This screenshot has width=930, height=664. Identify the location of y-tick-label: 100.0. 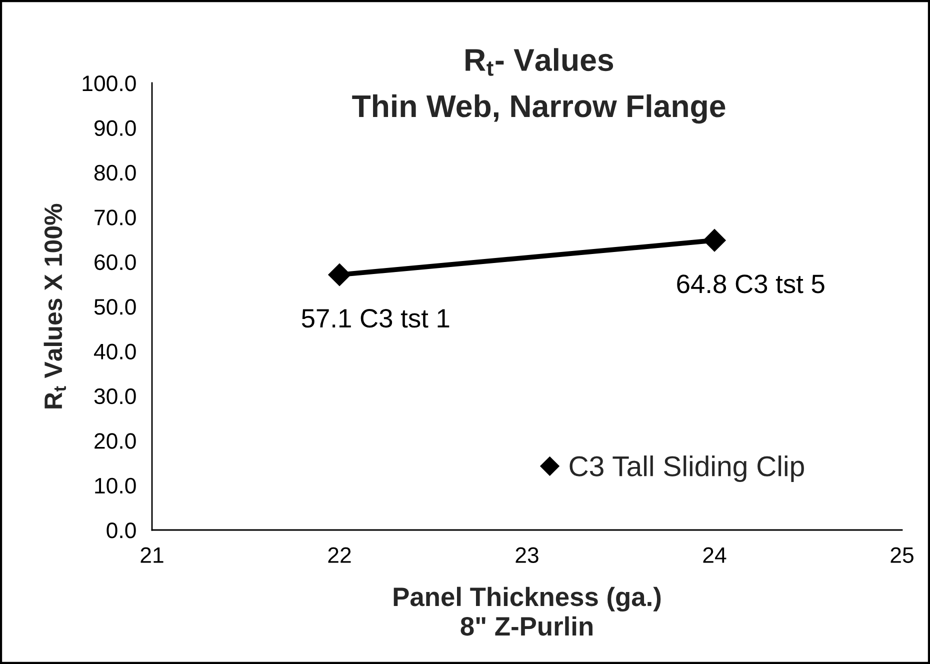
(109, 84).